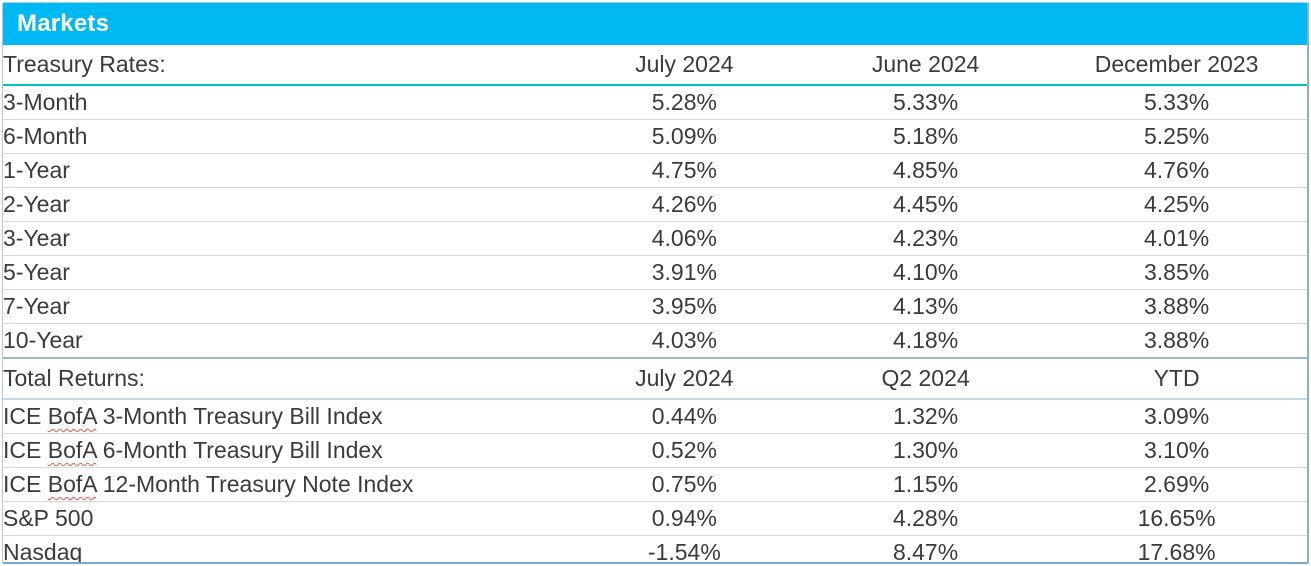  What do you see at coordinates (1176, 65) in the screenshot?
I see `column-header: December 2023` at bounding box center [1176, 65].